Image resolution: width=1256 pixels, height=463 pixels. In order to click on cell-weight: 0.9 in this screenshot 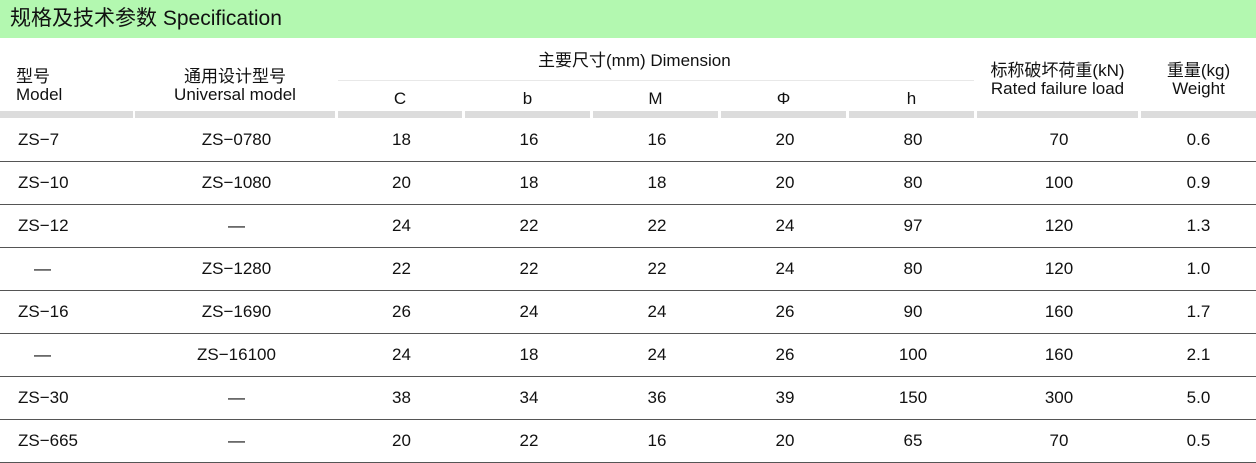, I will do `click(1198, 183)`.